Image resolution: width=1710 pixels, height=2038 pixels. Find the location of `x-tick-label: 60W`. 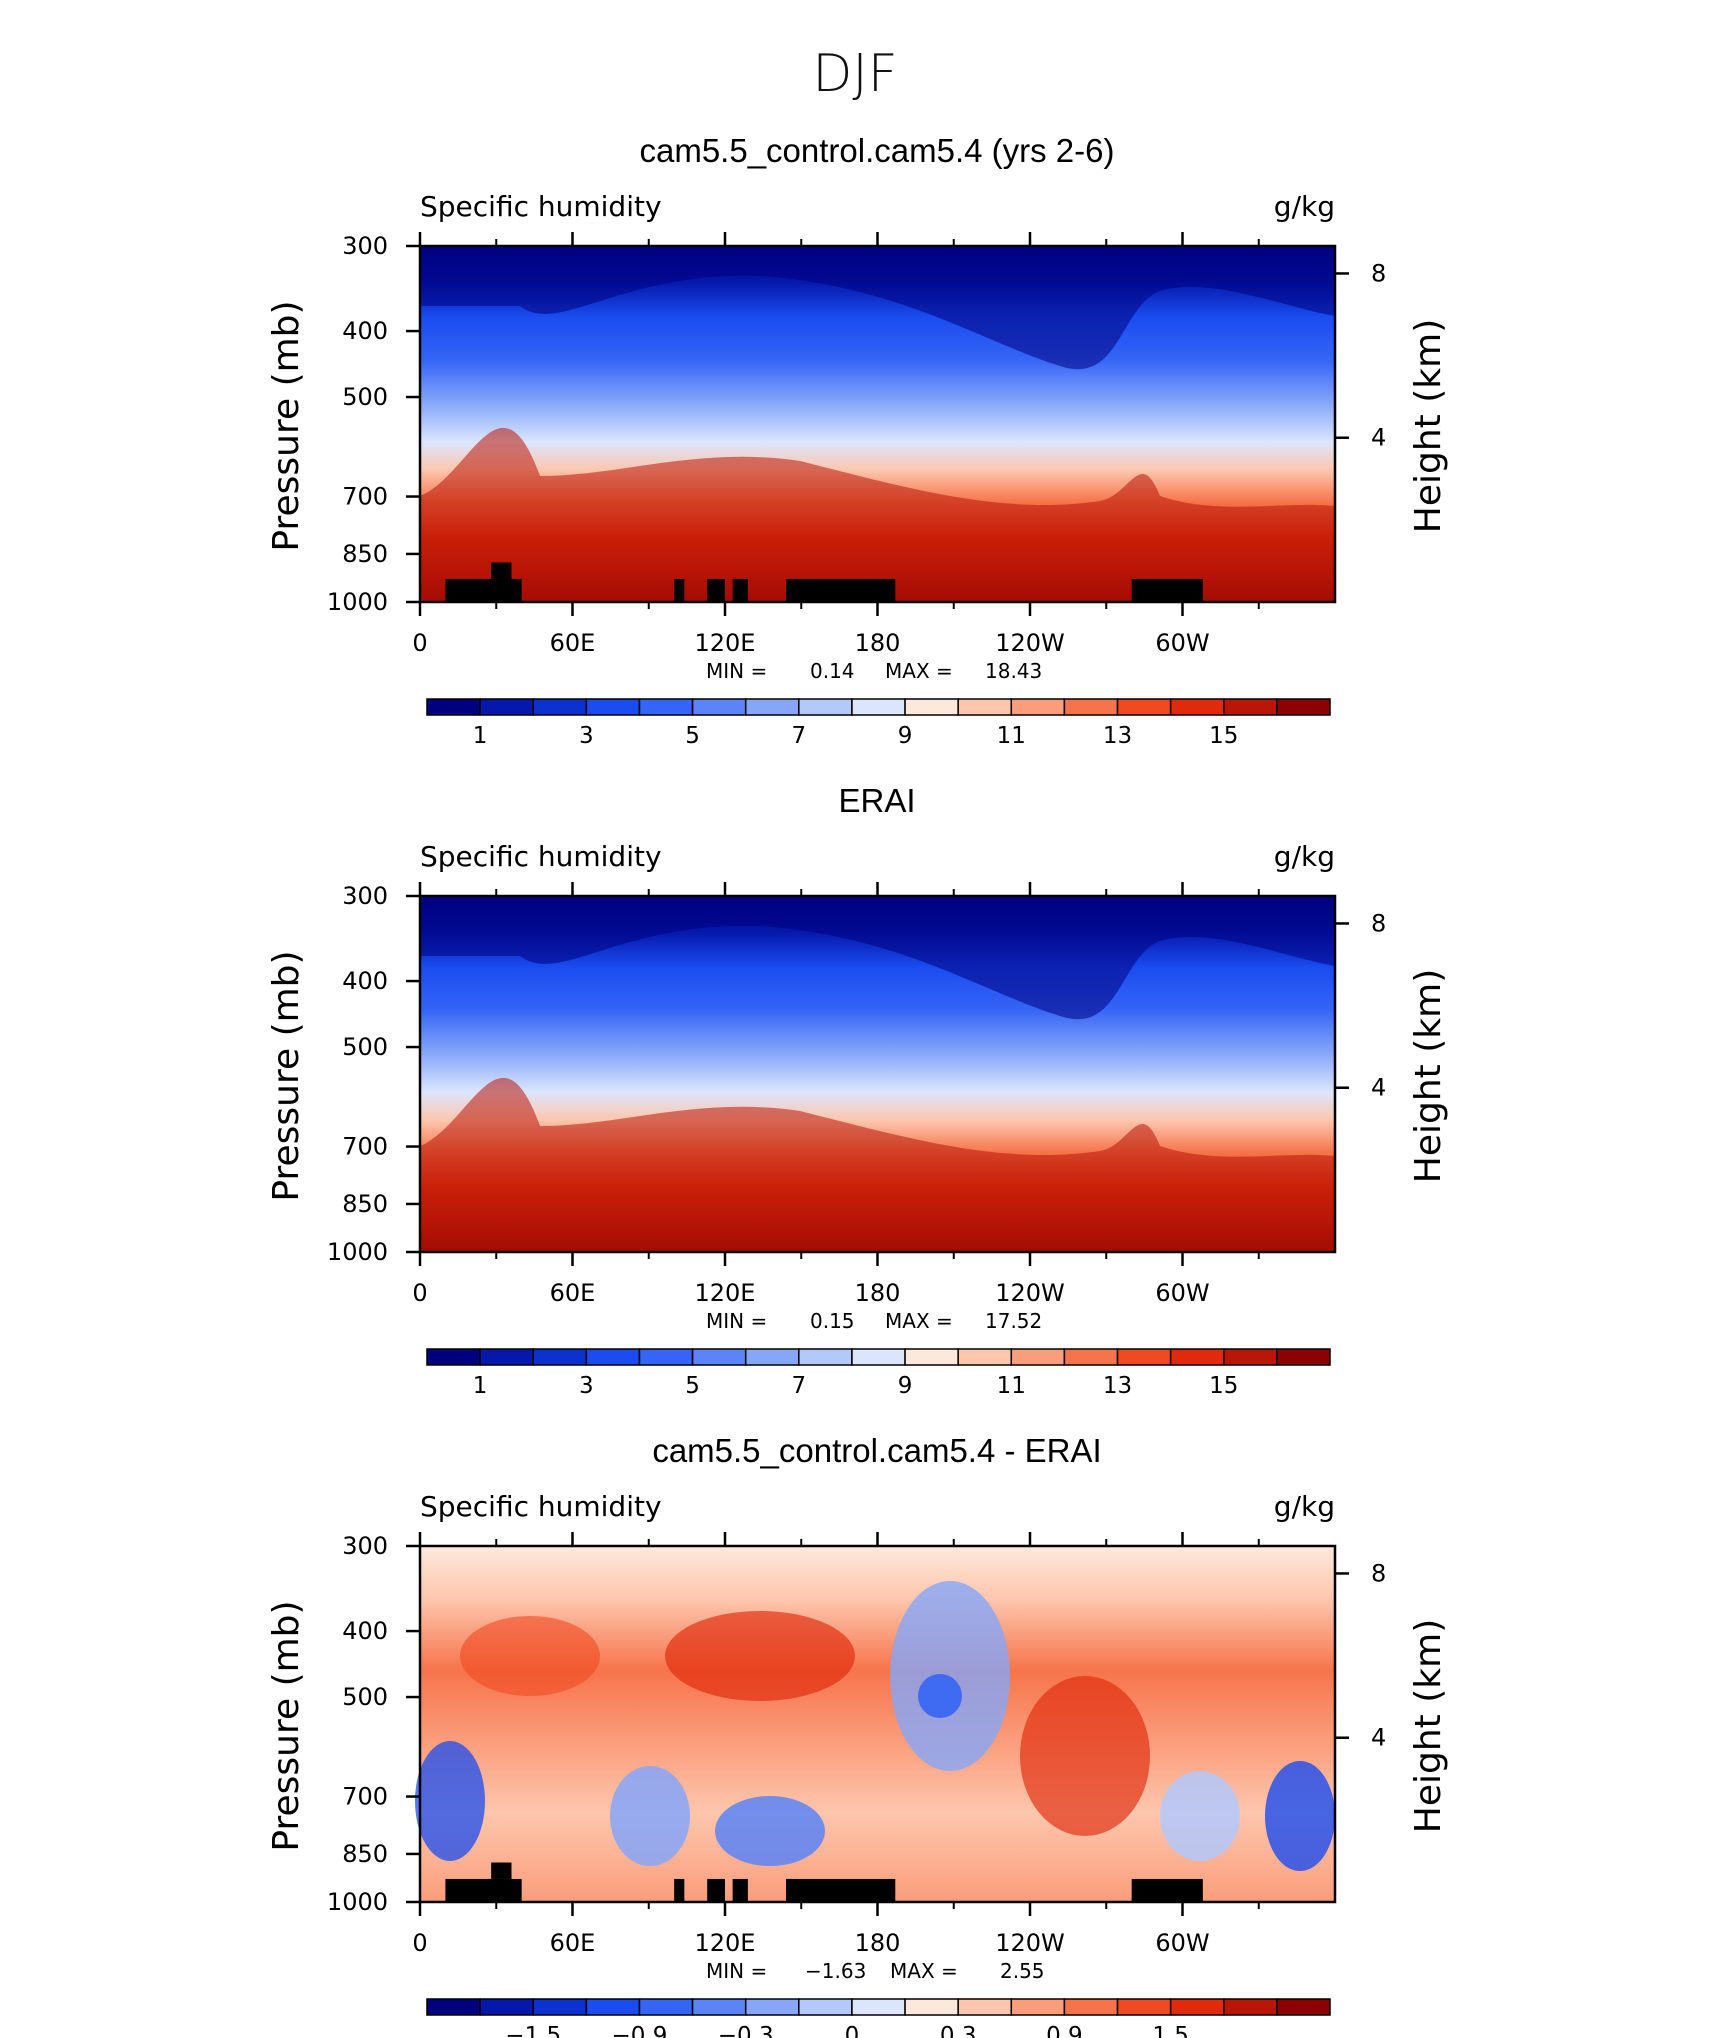

x-tick-label: 60W is located at coordinates (1182, 1293).